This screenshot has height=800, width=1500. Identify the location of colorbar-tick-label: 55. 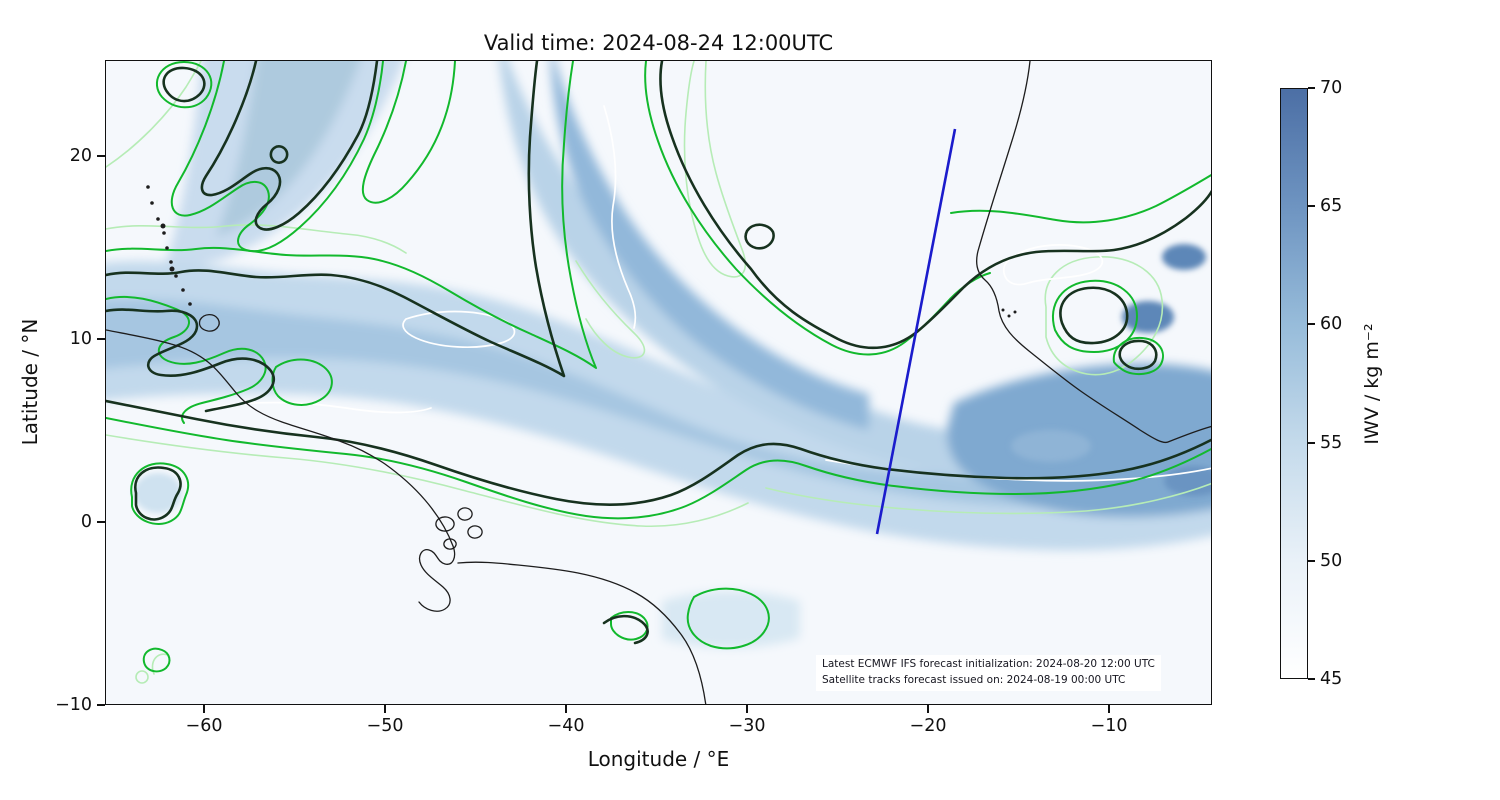
(1331, 443).